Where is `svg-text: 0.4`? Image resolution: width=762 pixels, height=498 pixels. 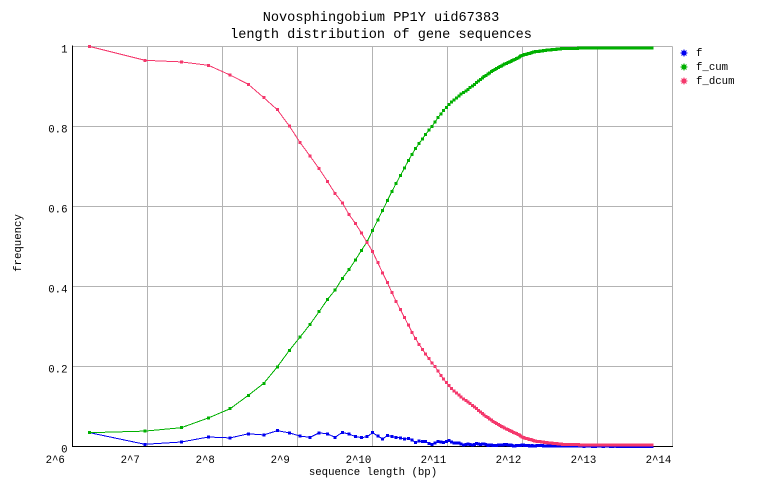
svg-text: 0.4 is located at coordinates (57, 290).